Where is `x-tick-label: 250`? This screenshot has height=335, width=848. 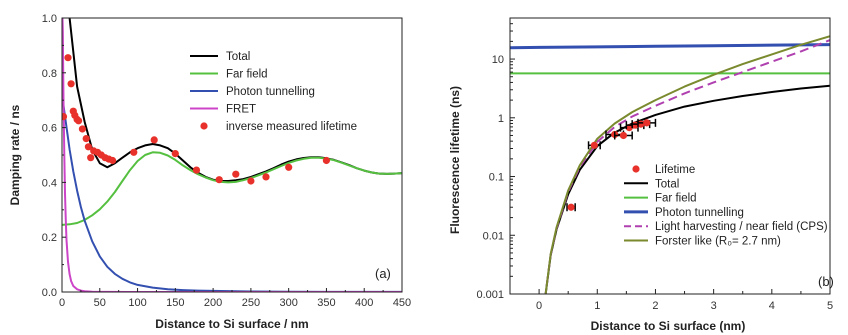 x-tick-label: 250 is located at coordinates (251, 303).